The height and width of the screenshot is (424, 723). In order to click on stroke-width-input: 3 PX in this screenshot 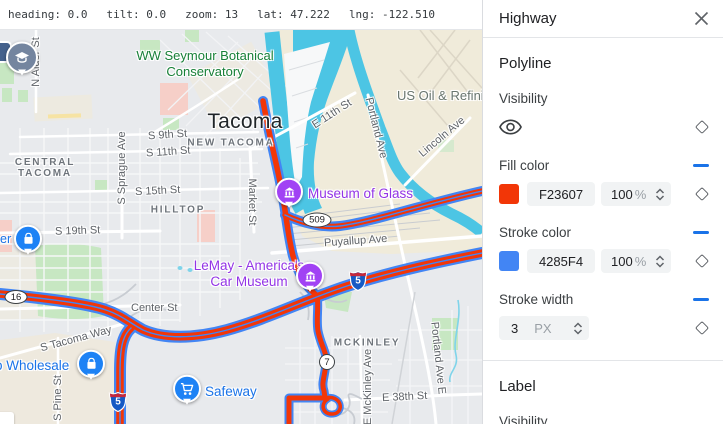, I will do `click(544, 328)`.